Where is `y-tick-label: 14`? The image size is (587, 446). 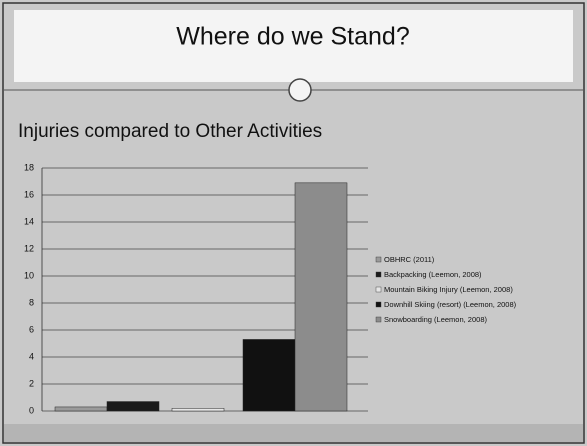 y-tick-label: 14 is located at coordinates (29, 221).